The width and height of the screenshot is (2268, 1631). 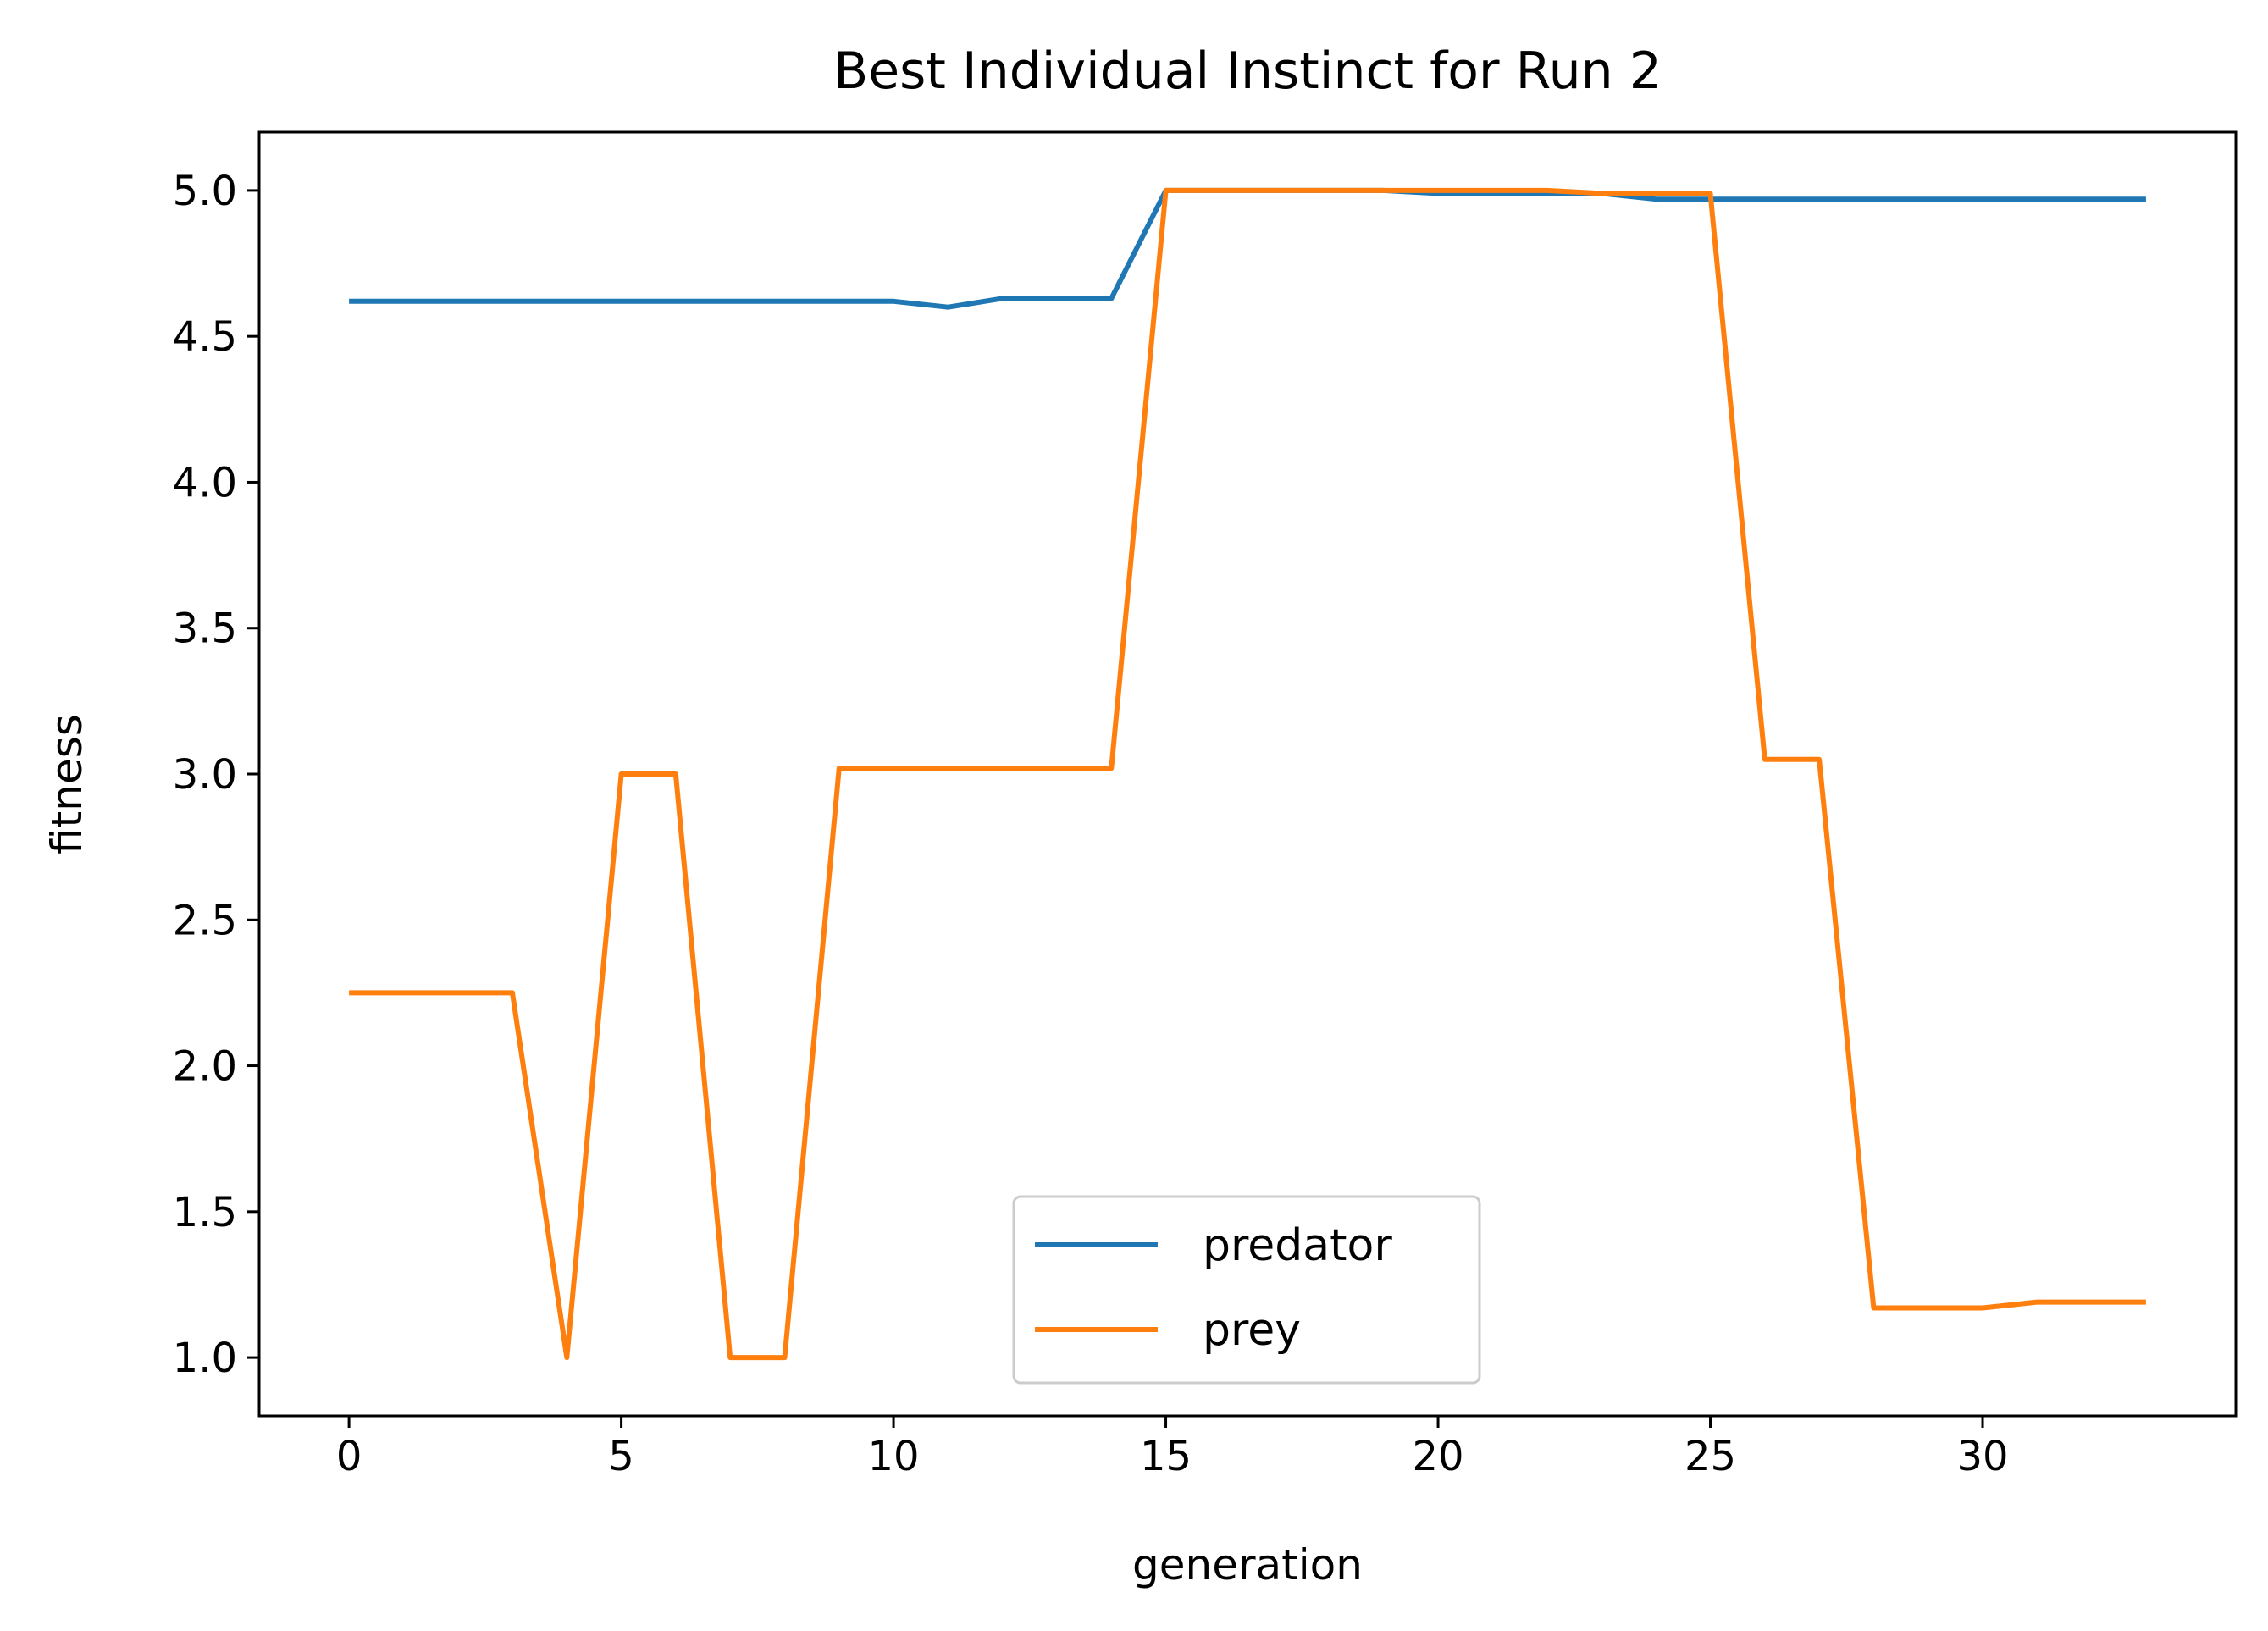 I want to click on x-tick-label: 10, so click(x=894, y=1456).